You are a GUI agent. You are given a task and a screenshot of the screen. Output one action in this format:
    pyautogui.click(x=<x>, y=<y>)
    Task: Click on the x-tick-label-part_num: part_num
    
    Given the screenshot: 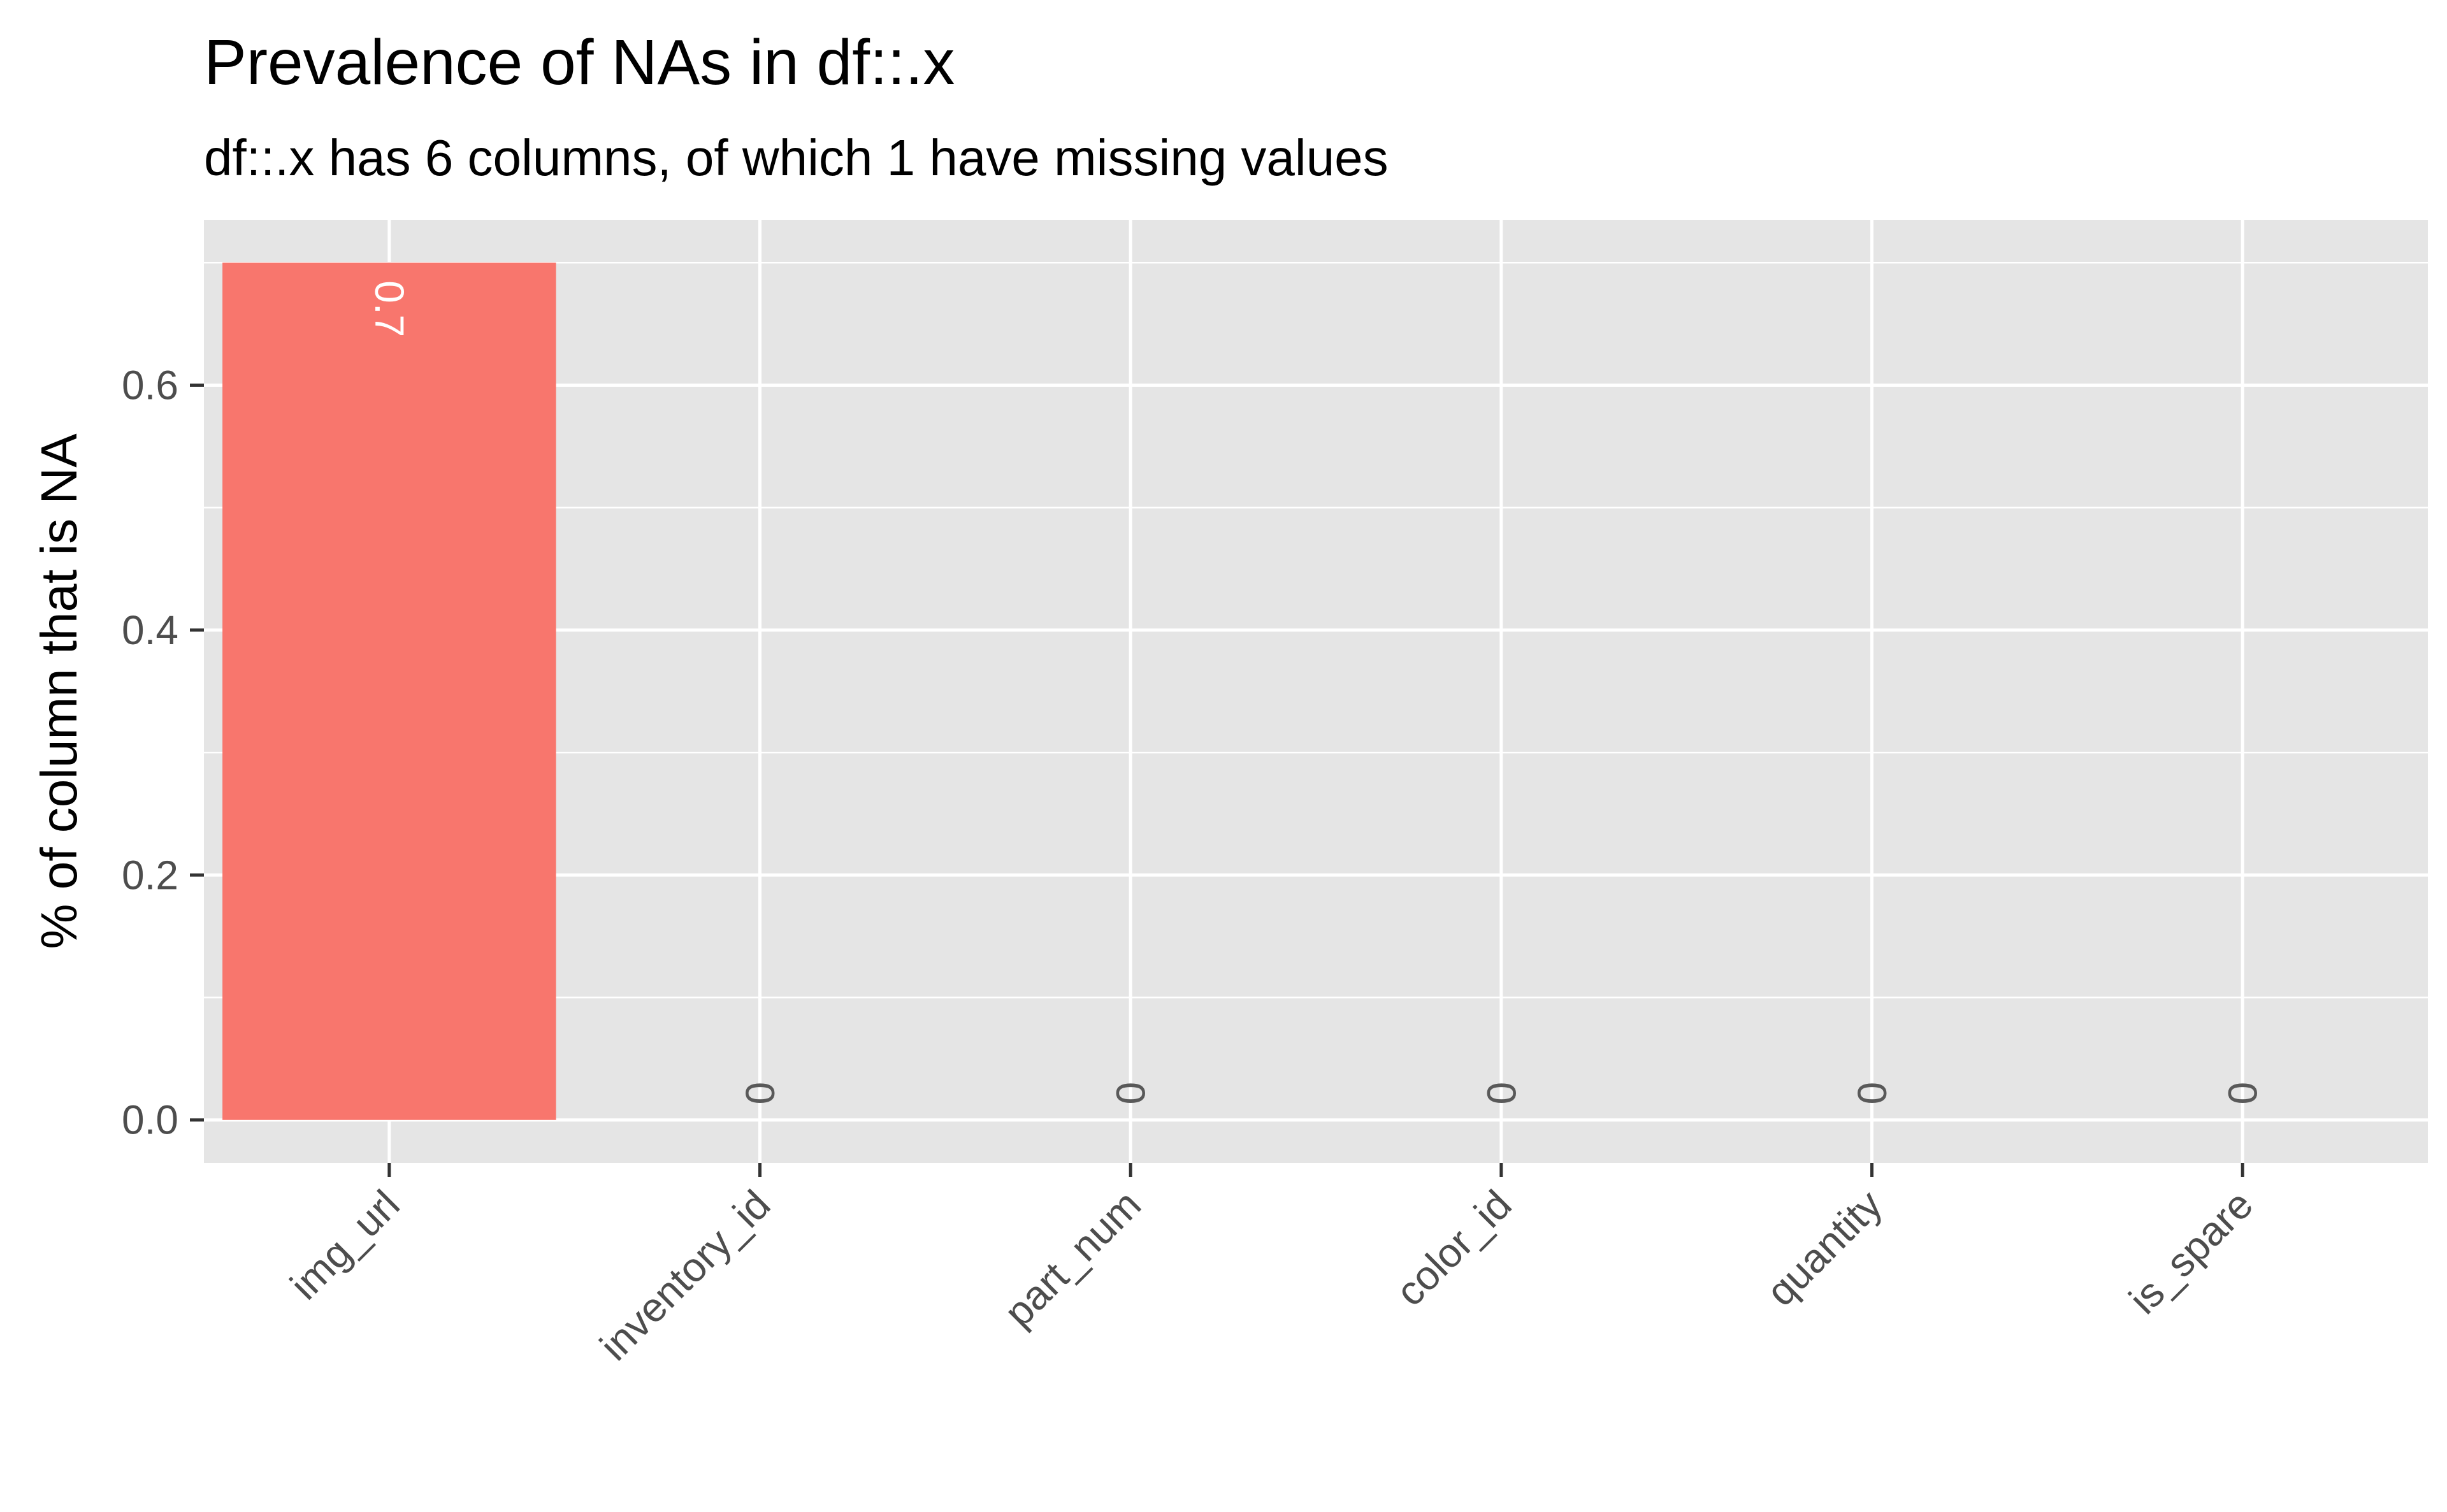 What is the action you would take?
    pyautogui.click(x=1072, y=1258)
    